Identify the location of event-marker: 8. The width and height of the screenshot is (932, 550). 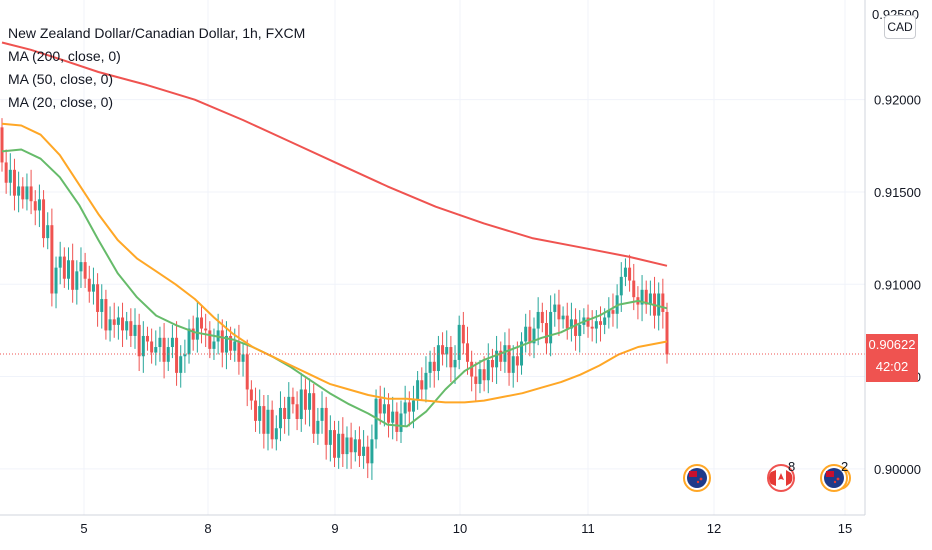
(781, 475).